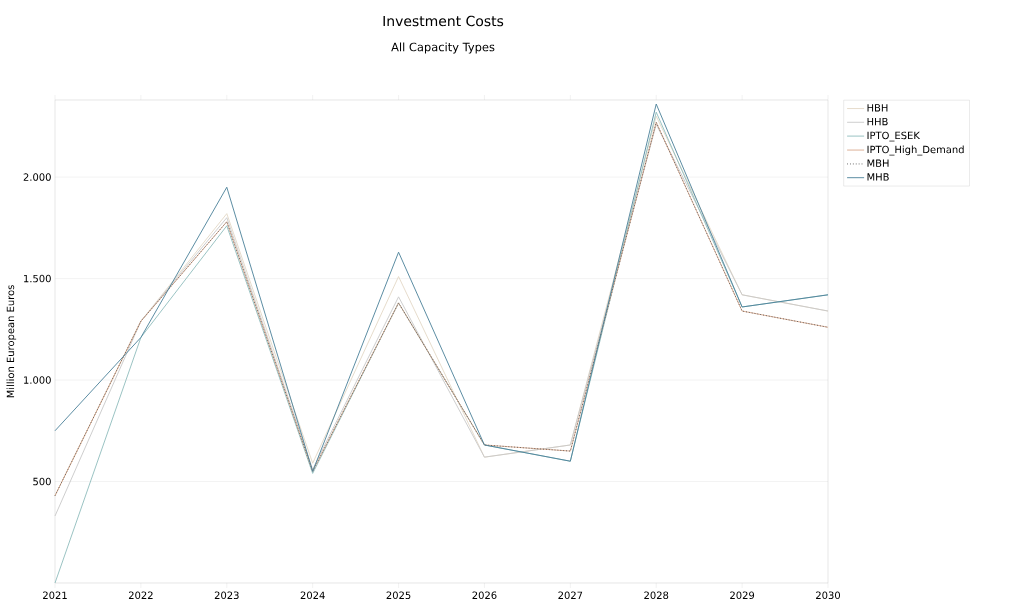  Describe the element at coordinates (312, 595) in the screenshot. I see `x-tick-label: 2024` at that location.